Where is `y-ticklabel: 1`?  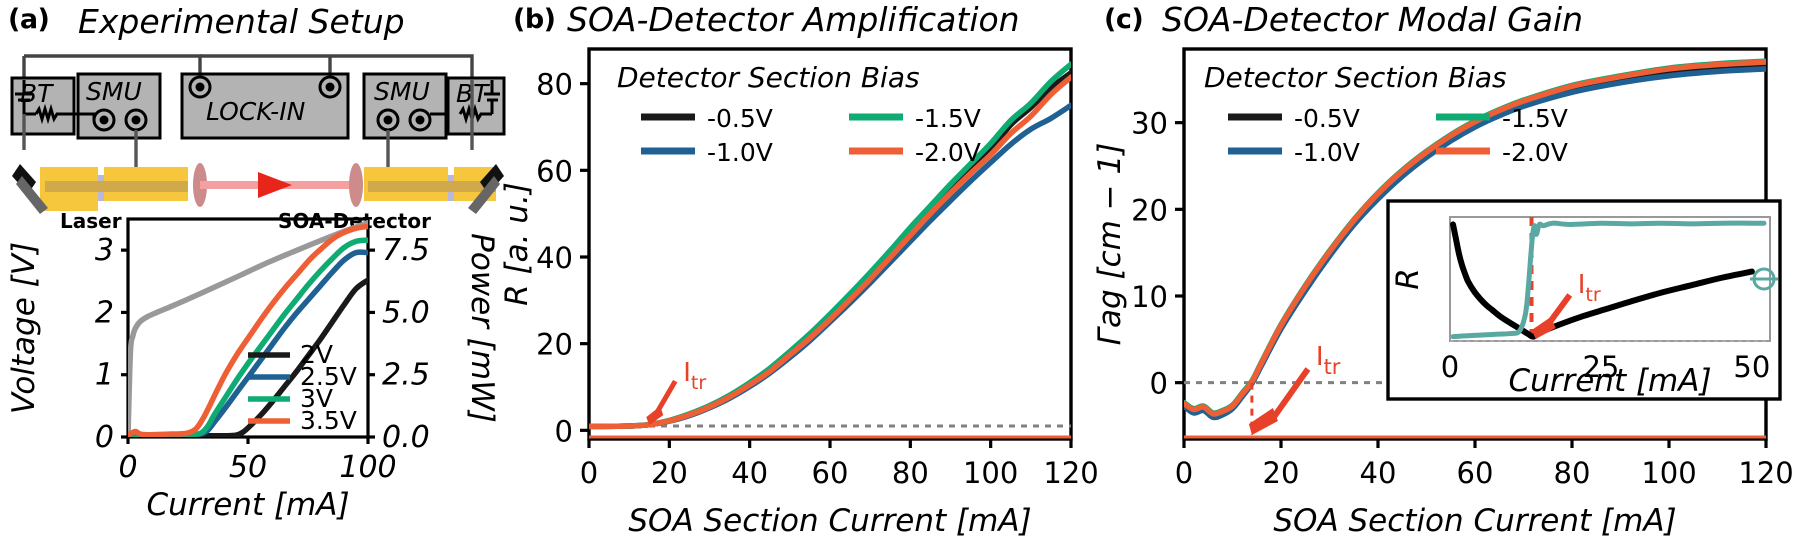 y-ticklabel: 1 is located at coordinates (104, 375).